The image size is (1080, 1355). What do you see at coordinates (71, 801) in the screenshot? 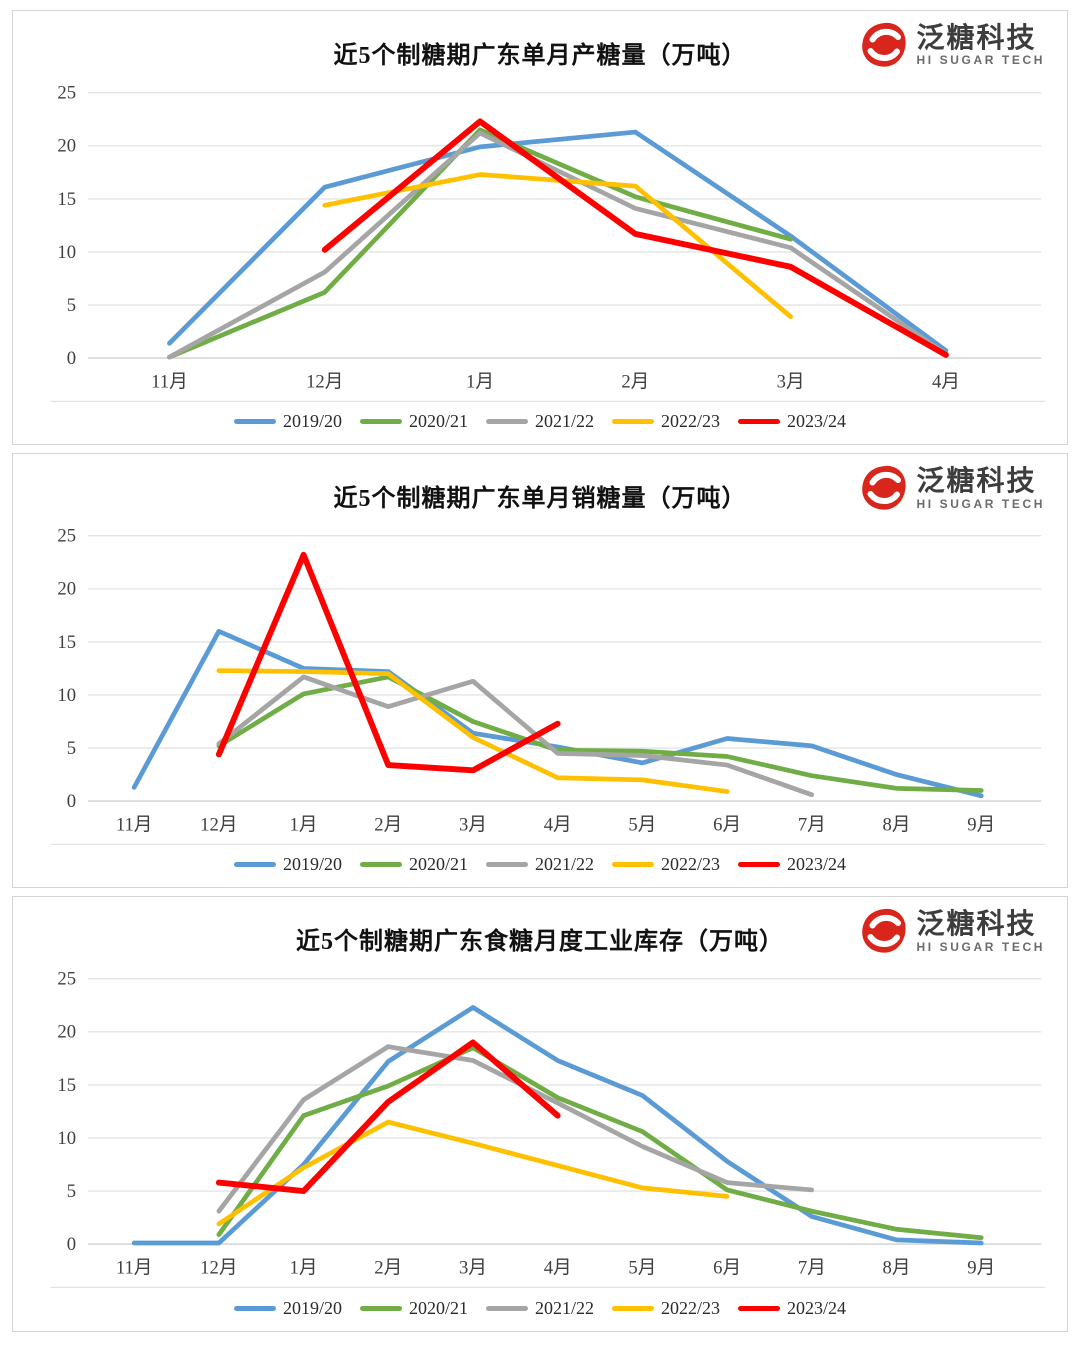
I see `y-tick-label: 0` at bounding box center [71, 801].